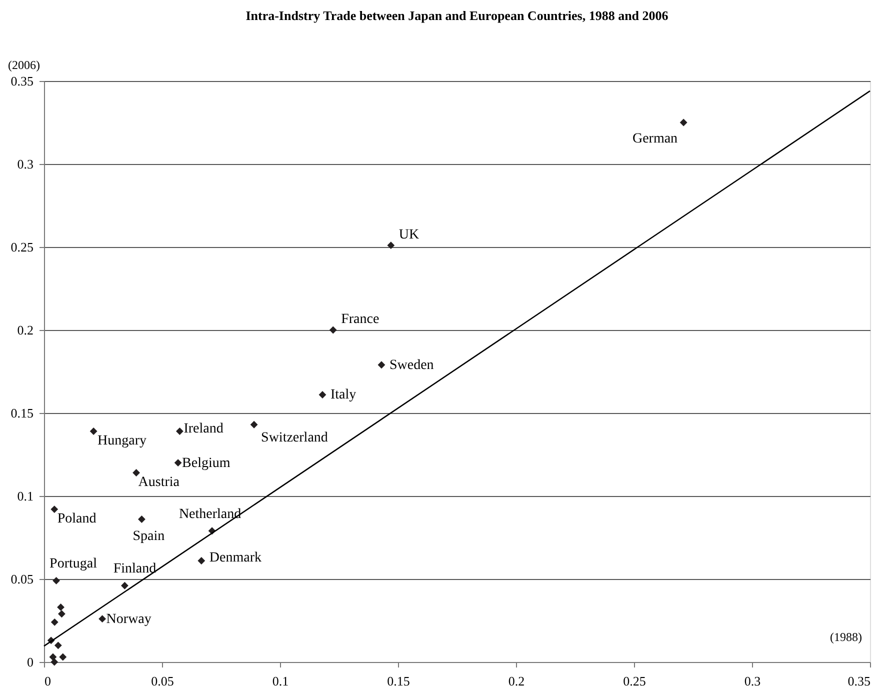 The height and width of the screenshot is (687, 894). I want to click on data-label: Italy, so click(343, 395).